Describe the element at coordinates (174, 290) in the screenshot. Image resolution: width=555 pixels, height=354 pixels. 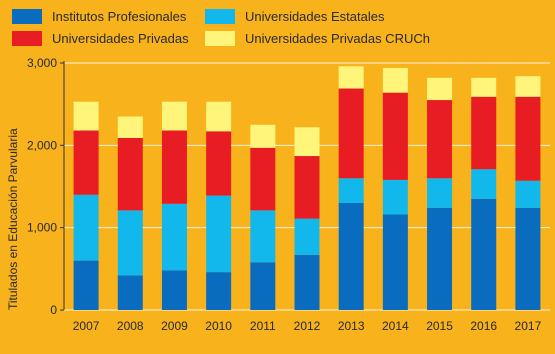
I see `bar-institutos-profesionales-2009` at that location.